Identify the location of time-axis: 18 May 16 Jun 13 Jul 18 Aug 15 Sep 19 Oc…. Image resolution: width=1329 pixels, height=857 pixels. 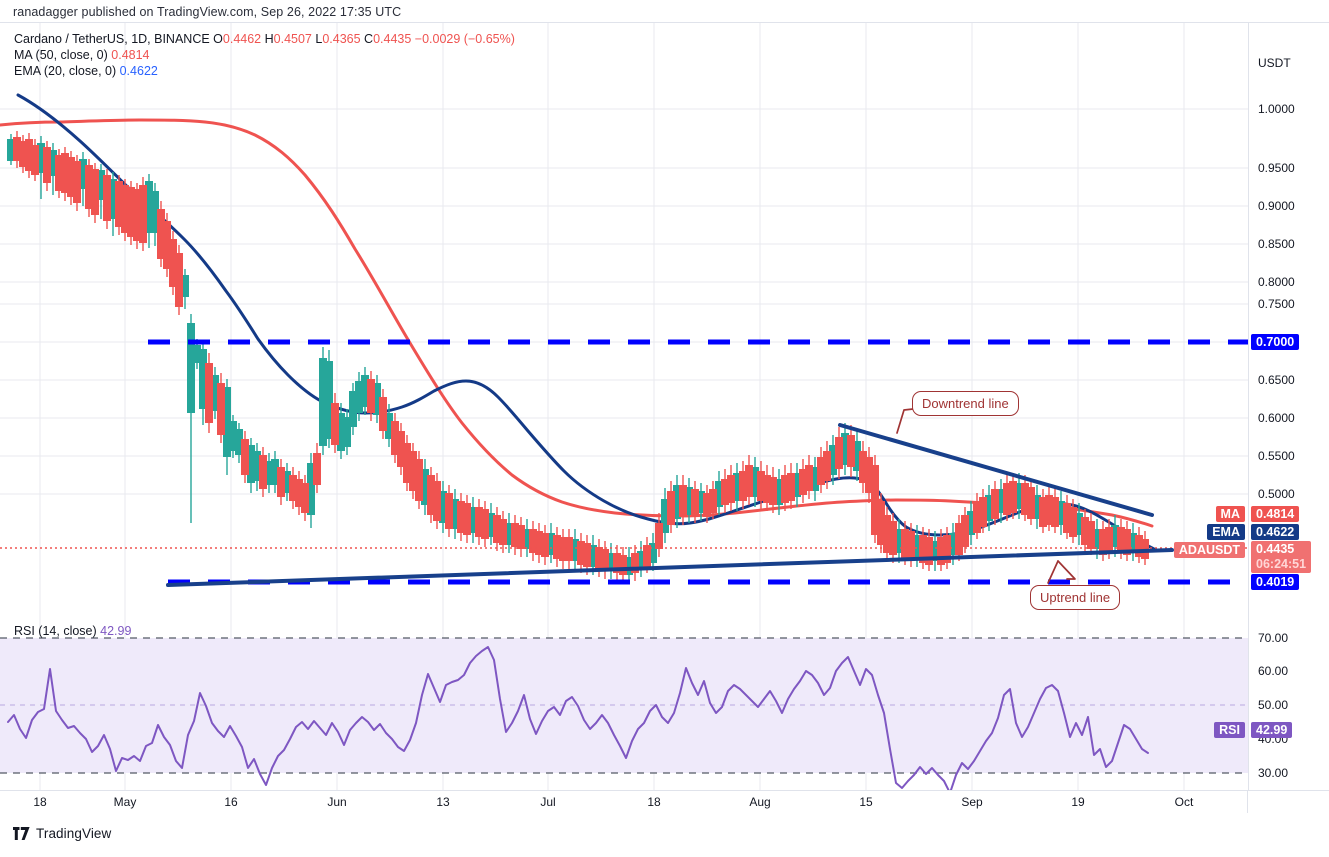
(664, 801).